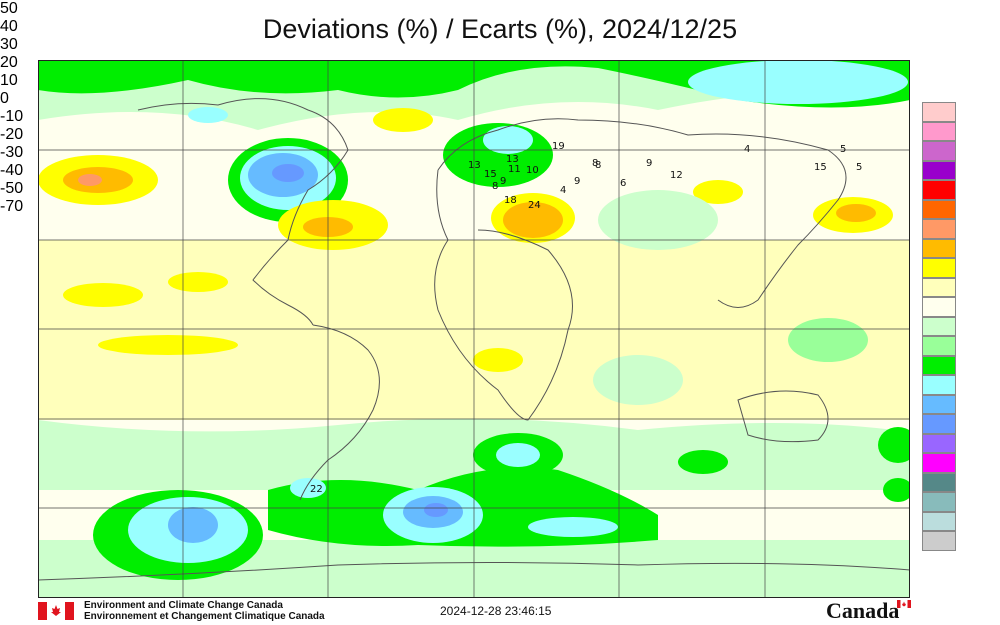  Describe the element at coordinates (103, 295) in the screenshot. I see `east-pac-yellow` at that location.